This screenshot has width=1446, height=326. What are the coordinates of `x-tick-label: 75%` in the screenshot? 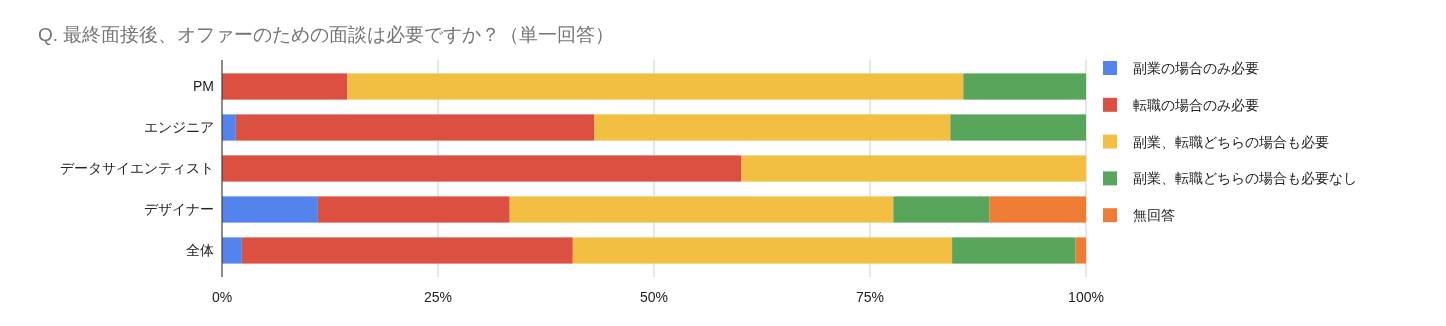 It's located at (870, 297).